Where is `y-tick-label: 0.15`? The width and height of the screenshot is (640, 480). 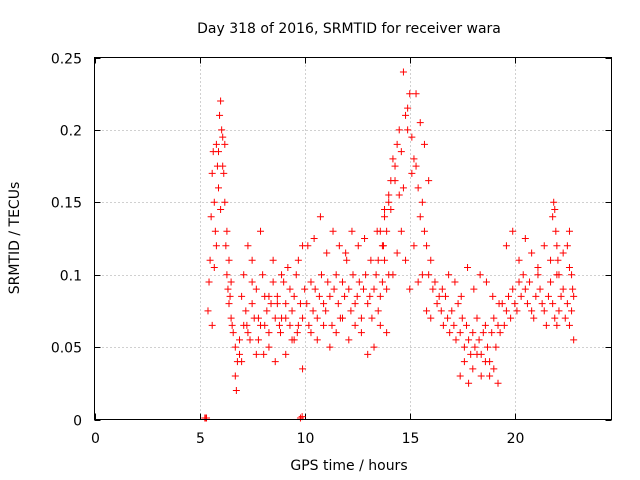
y-tick-label: 0.15 is located at coordinates (66, 204).